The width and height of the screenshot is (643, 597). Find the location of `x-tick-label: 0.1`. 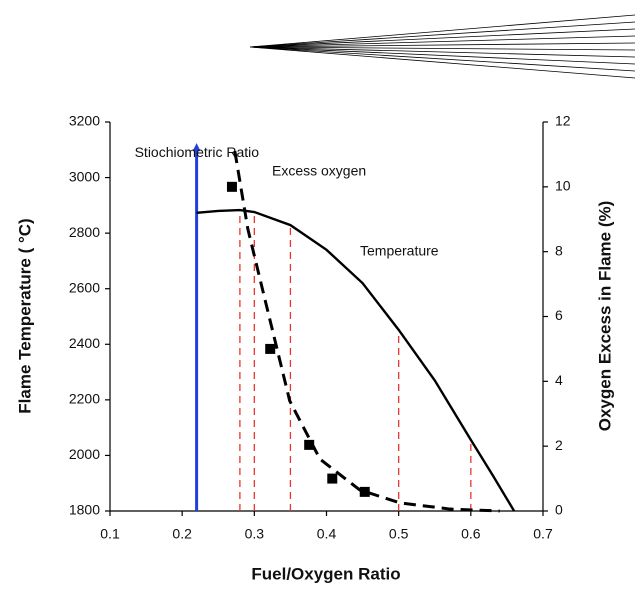

x-tick-label: 0.1 is located at coordinates (110, 534).